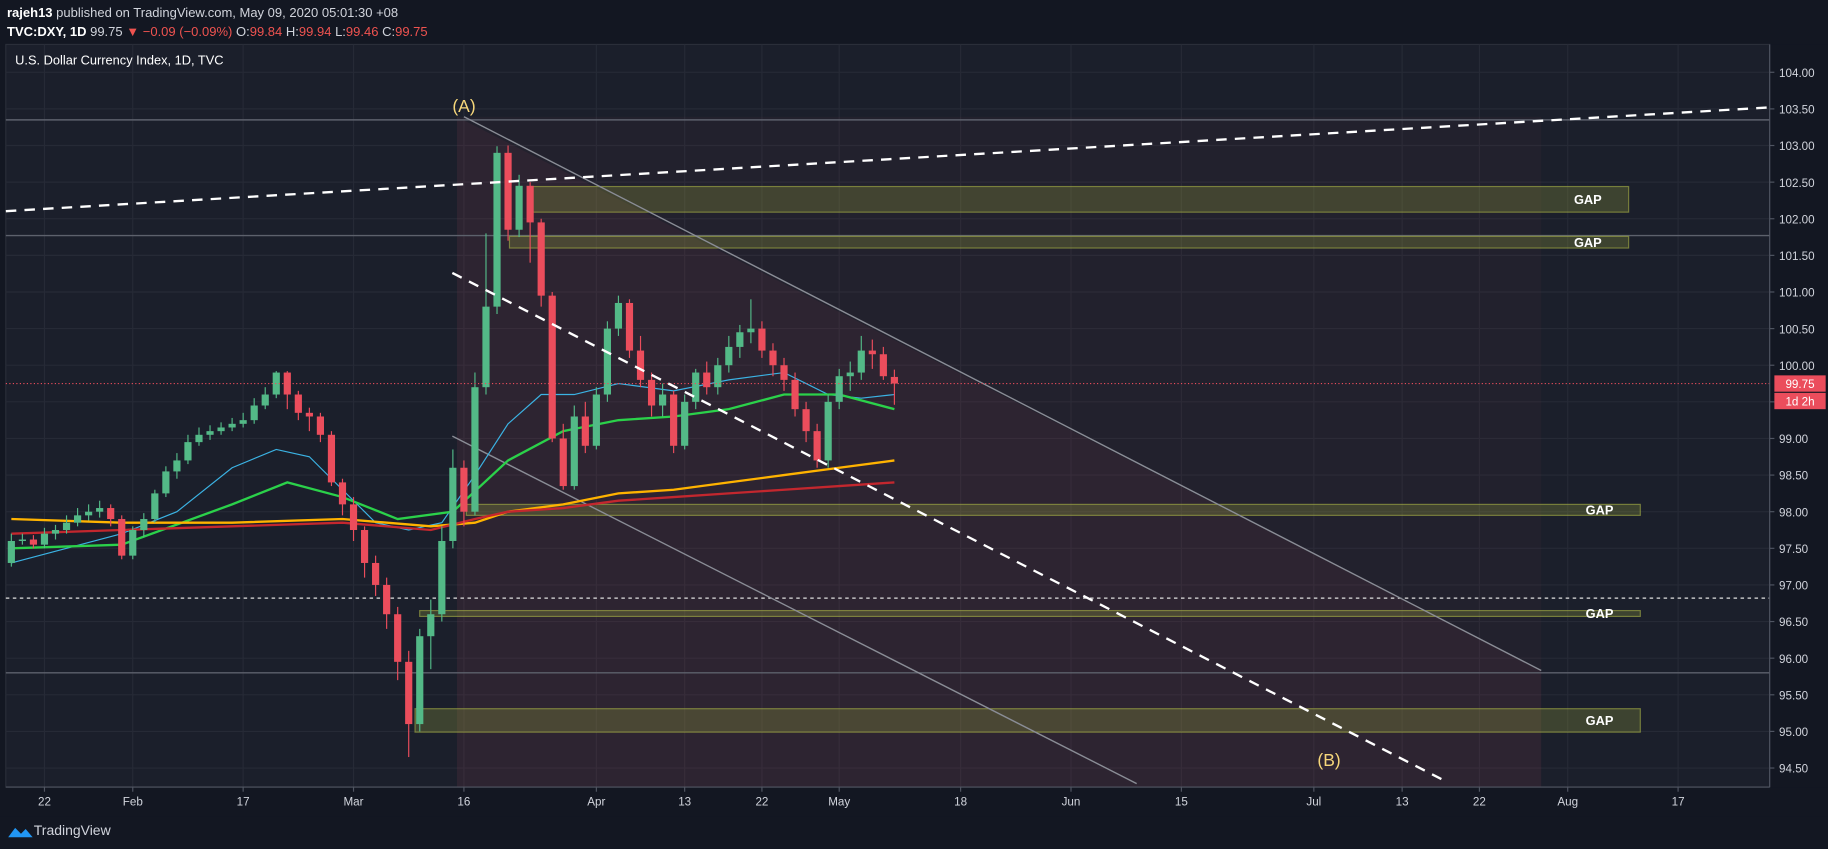 Image resolution: width=1828 pixels, height=849 pixels. What do you see at coordinates (1794, 769) in the screenshot?
I see `y-tick-label: 94.50` at bounding box center [1794, 769].